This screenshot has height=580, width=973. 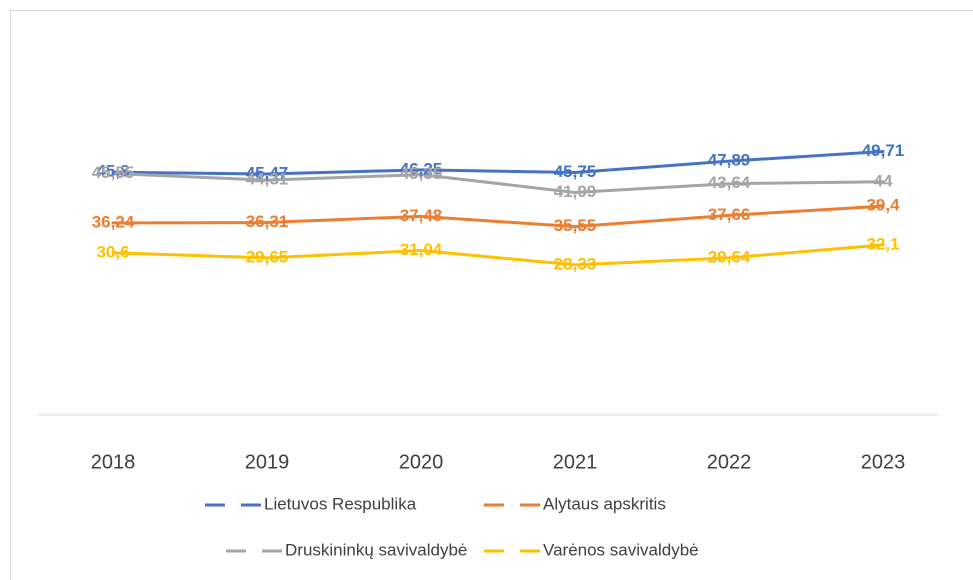 I want to click on data-label: 49,71, so click(x=883, y=150).